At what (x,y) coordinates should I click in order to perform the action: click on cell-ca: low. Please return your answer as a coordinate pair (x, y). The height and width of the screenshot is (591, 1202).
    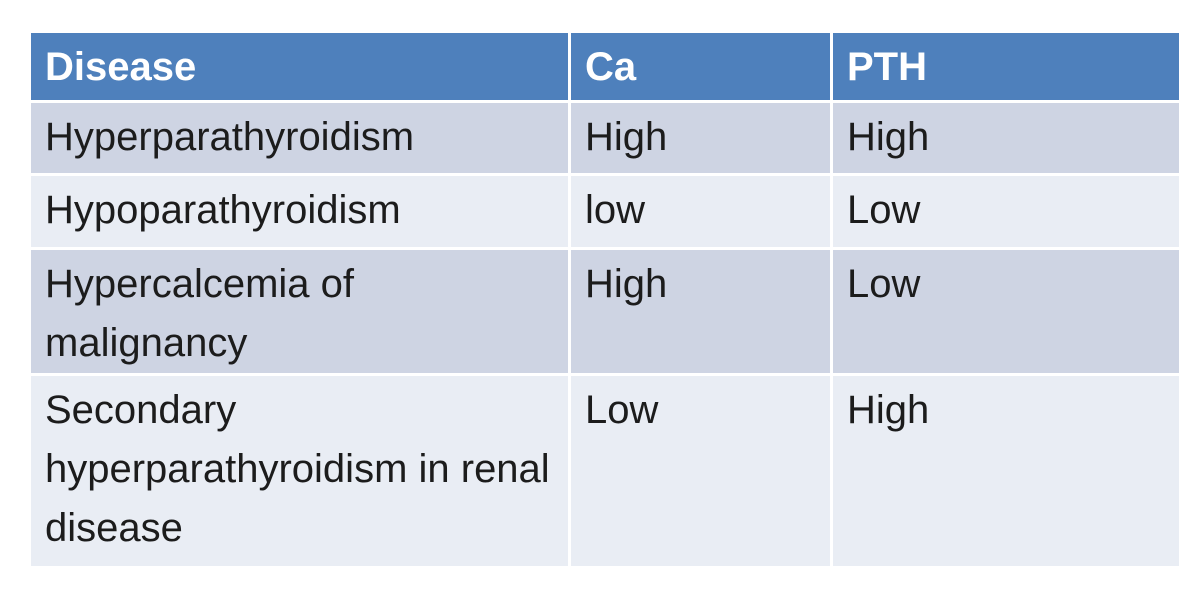
    Looking at the image, I should click on (700, 211).